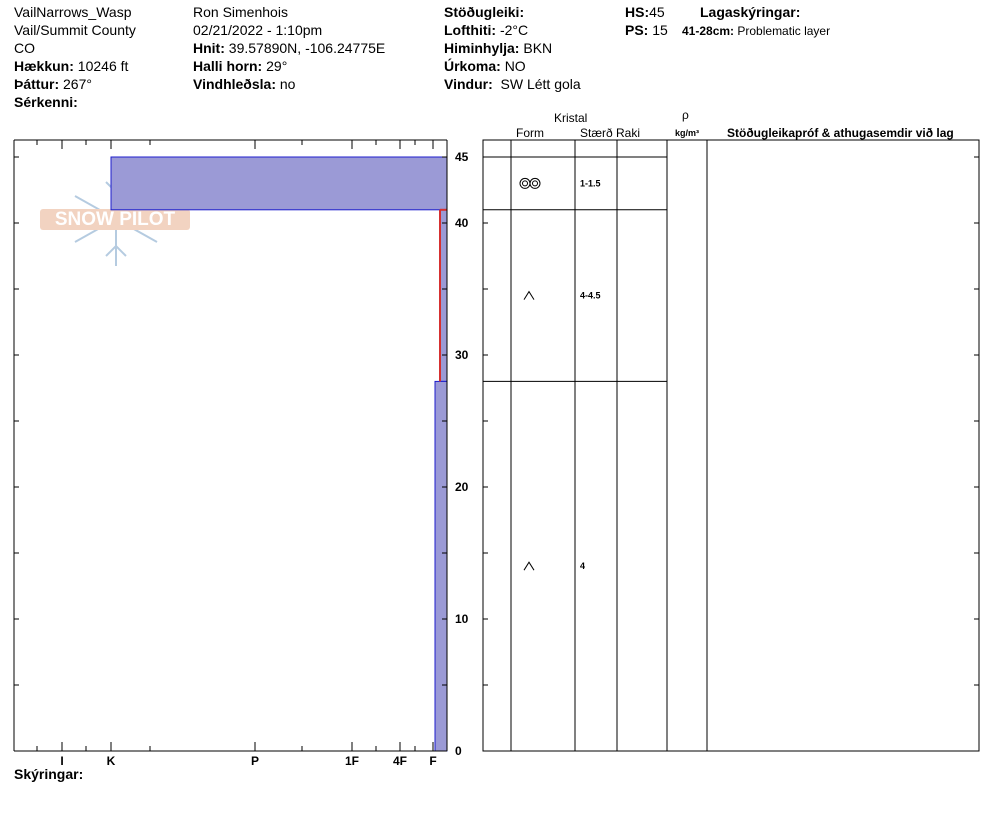 This screenshot has height=840, width=994. Describe the element at coordinates (462, 619) in the screenshot. I see `height-tick-label-1: 10` at that location.